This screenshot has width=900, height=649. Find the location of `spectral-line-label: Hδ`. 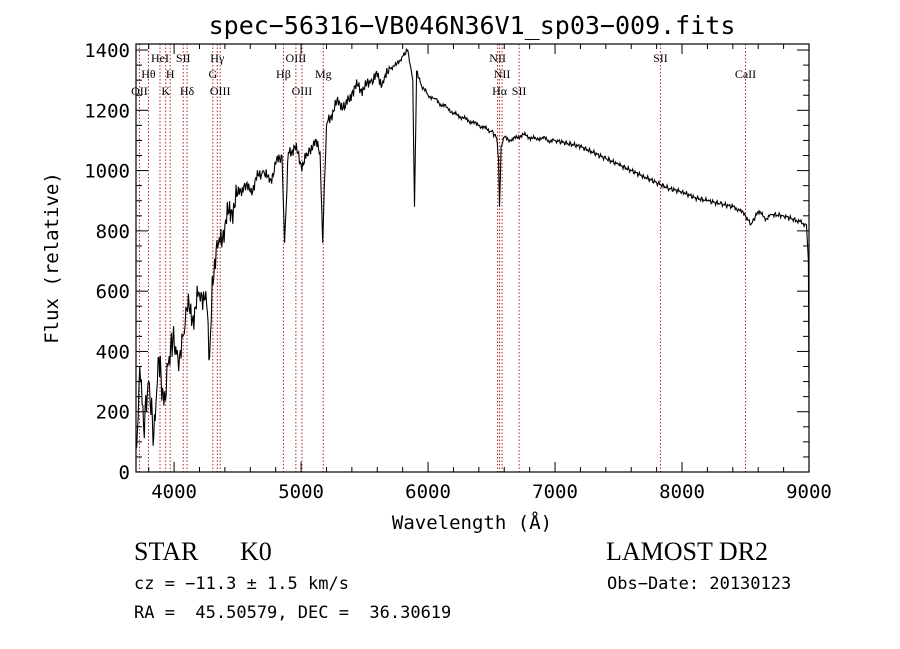

spectral-line-label: Hδ is located at coordinates (187, 91).